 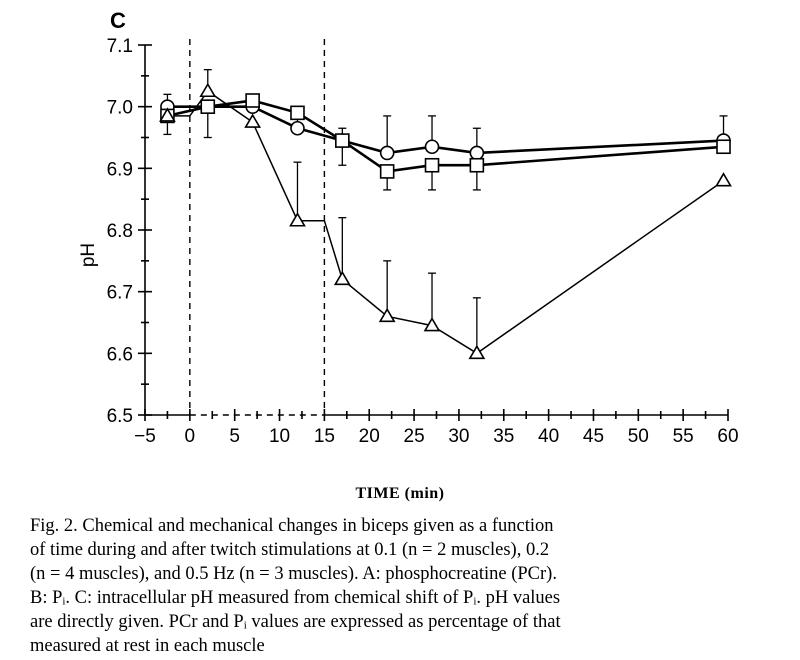 What do you see at coordinates (324, 436) in the screenshot?
I see `x-tick-label: 15` at bounding box center [324, 436].